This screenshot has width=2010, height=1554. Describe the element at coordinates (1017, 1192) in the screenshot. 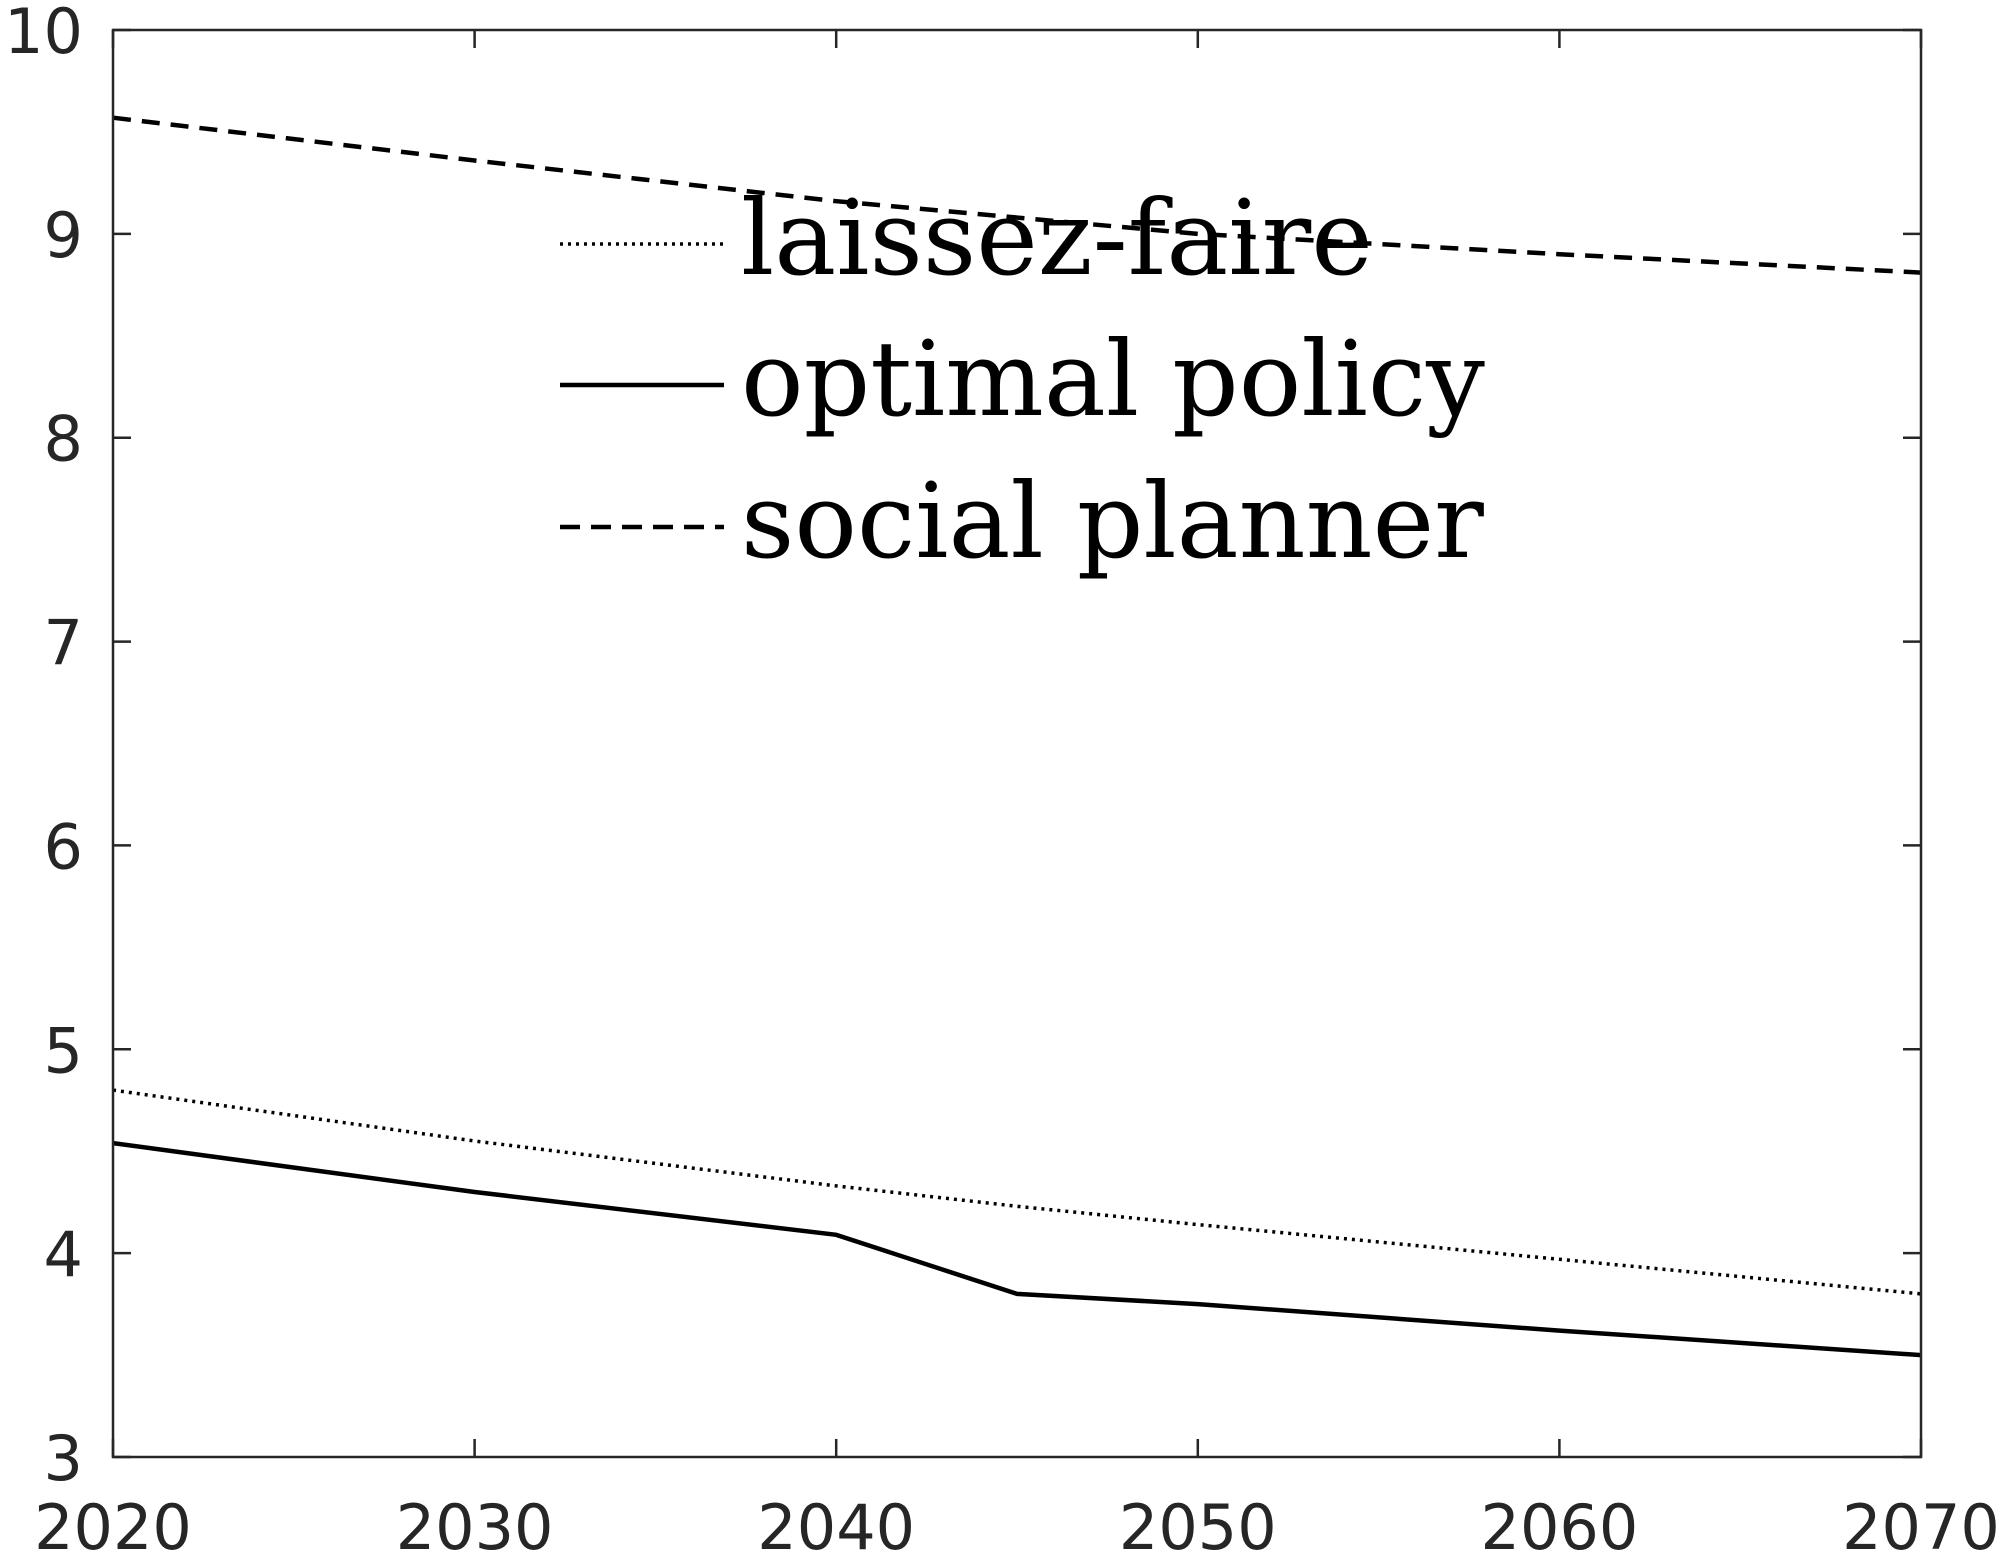

I see `series-line-laissez-faire` at that location.